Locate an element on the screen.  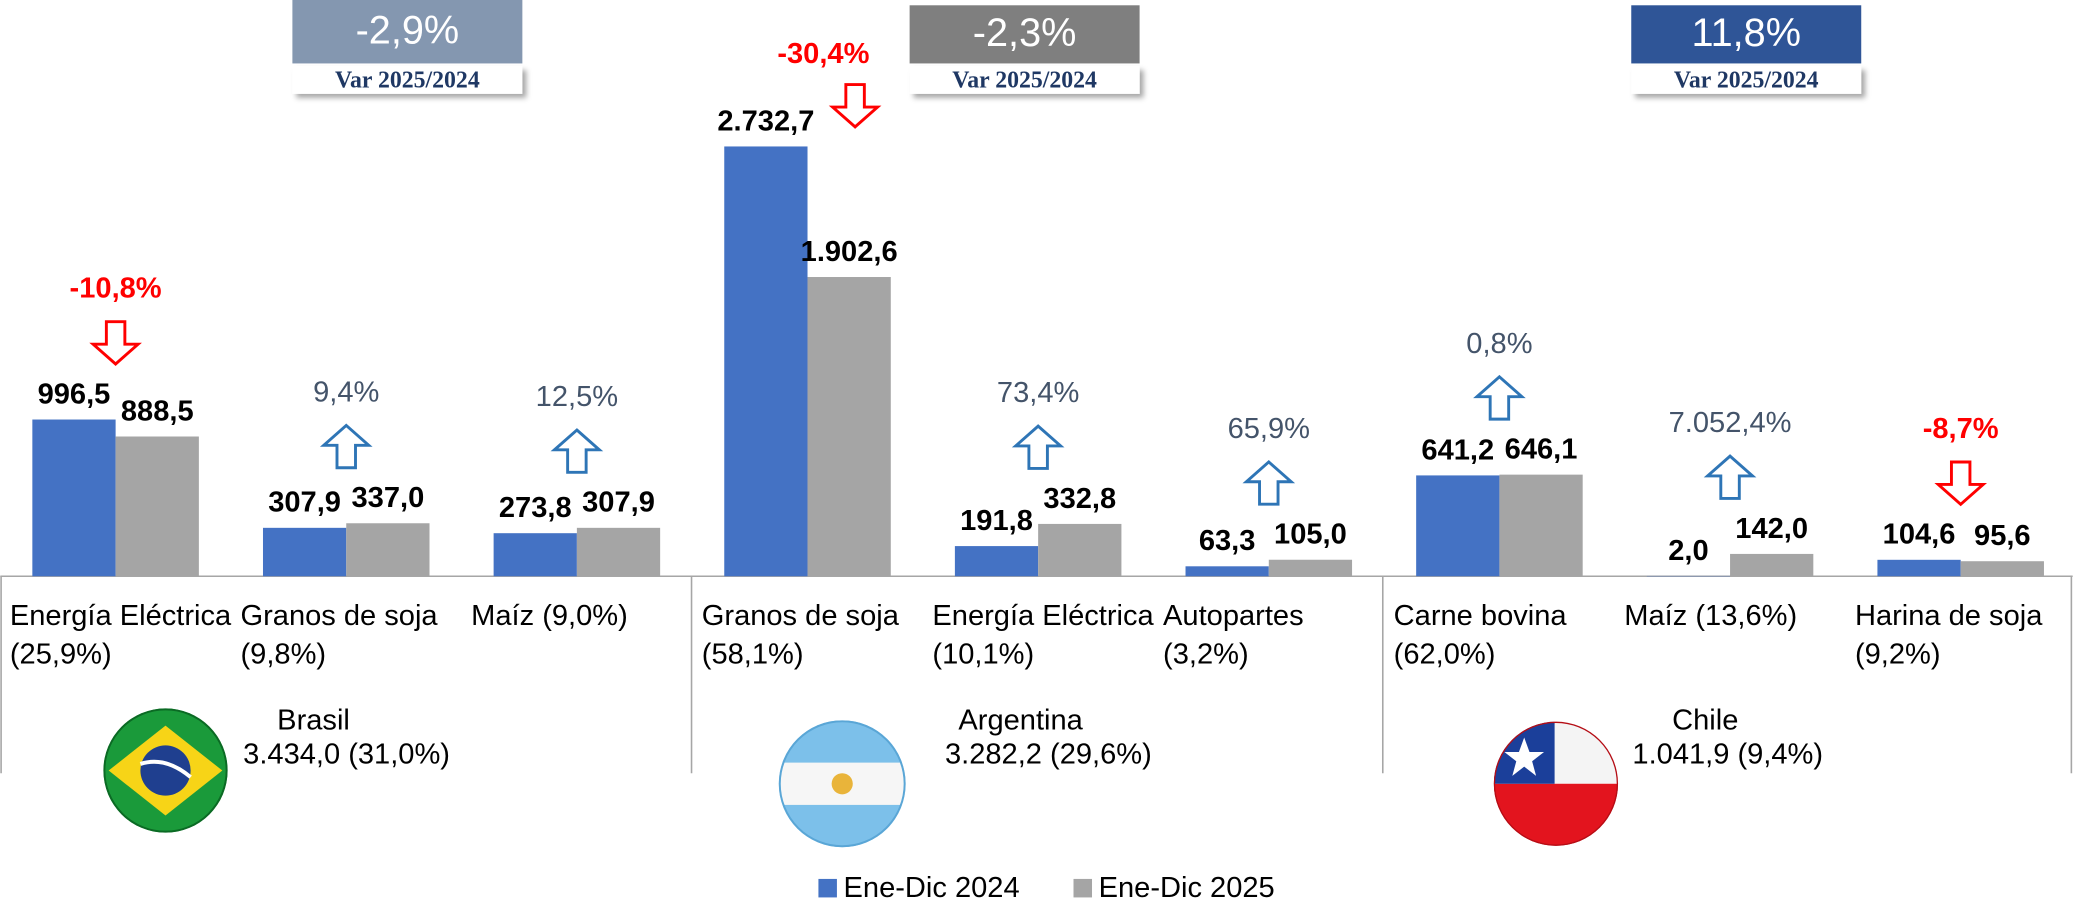
category-label: Carne bovina (62,0%) is located at coordinates (1481, 635).